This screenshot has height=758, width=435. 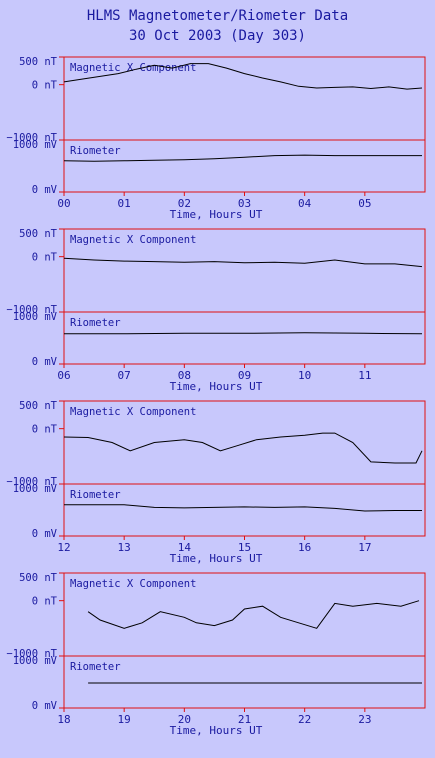 I want to click on x-tick-label: 06, so click(x=63, y=375).